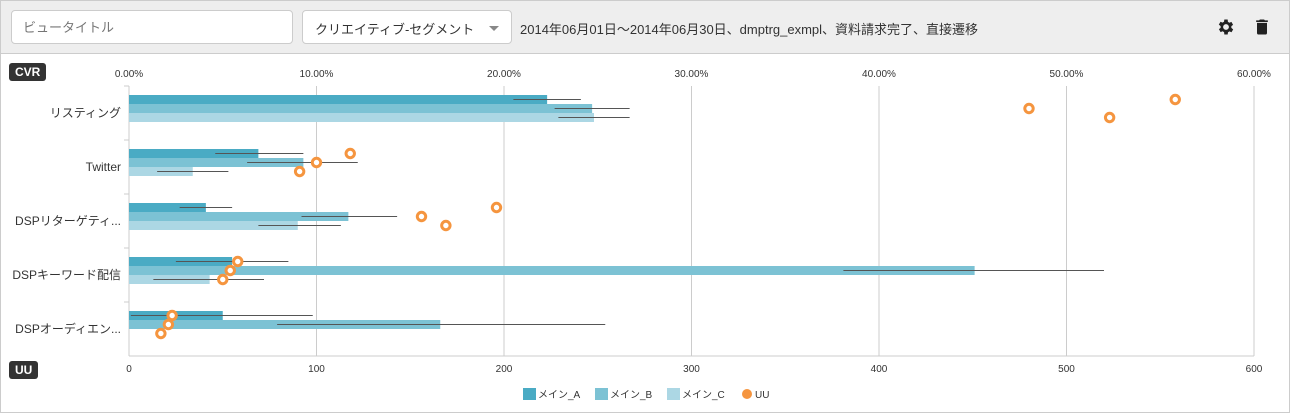 This screenshot has height=413, width=1290. What do you see at coordinates (152, 27) in the screenshot?
I see `view-title-input` at bounding box center [152, 27].